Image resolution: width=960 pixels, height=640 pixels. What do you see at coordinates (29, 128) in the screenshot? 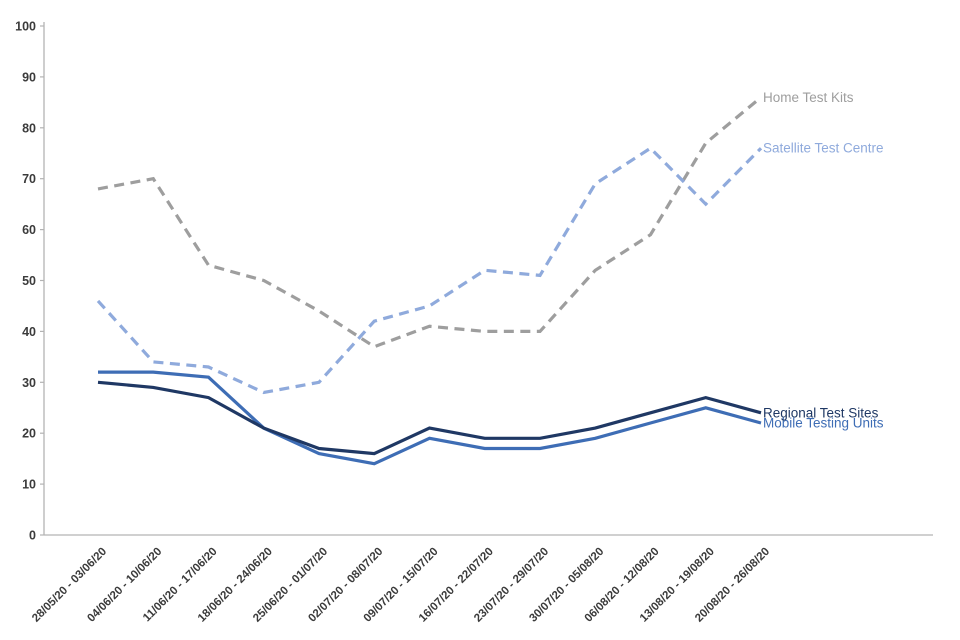
I see `y-tick-label: 80` at bounding box center [29, 128].